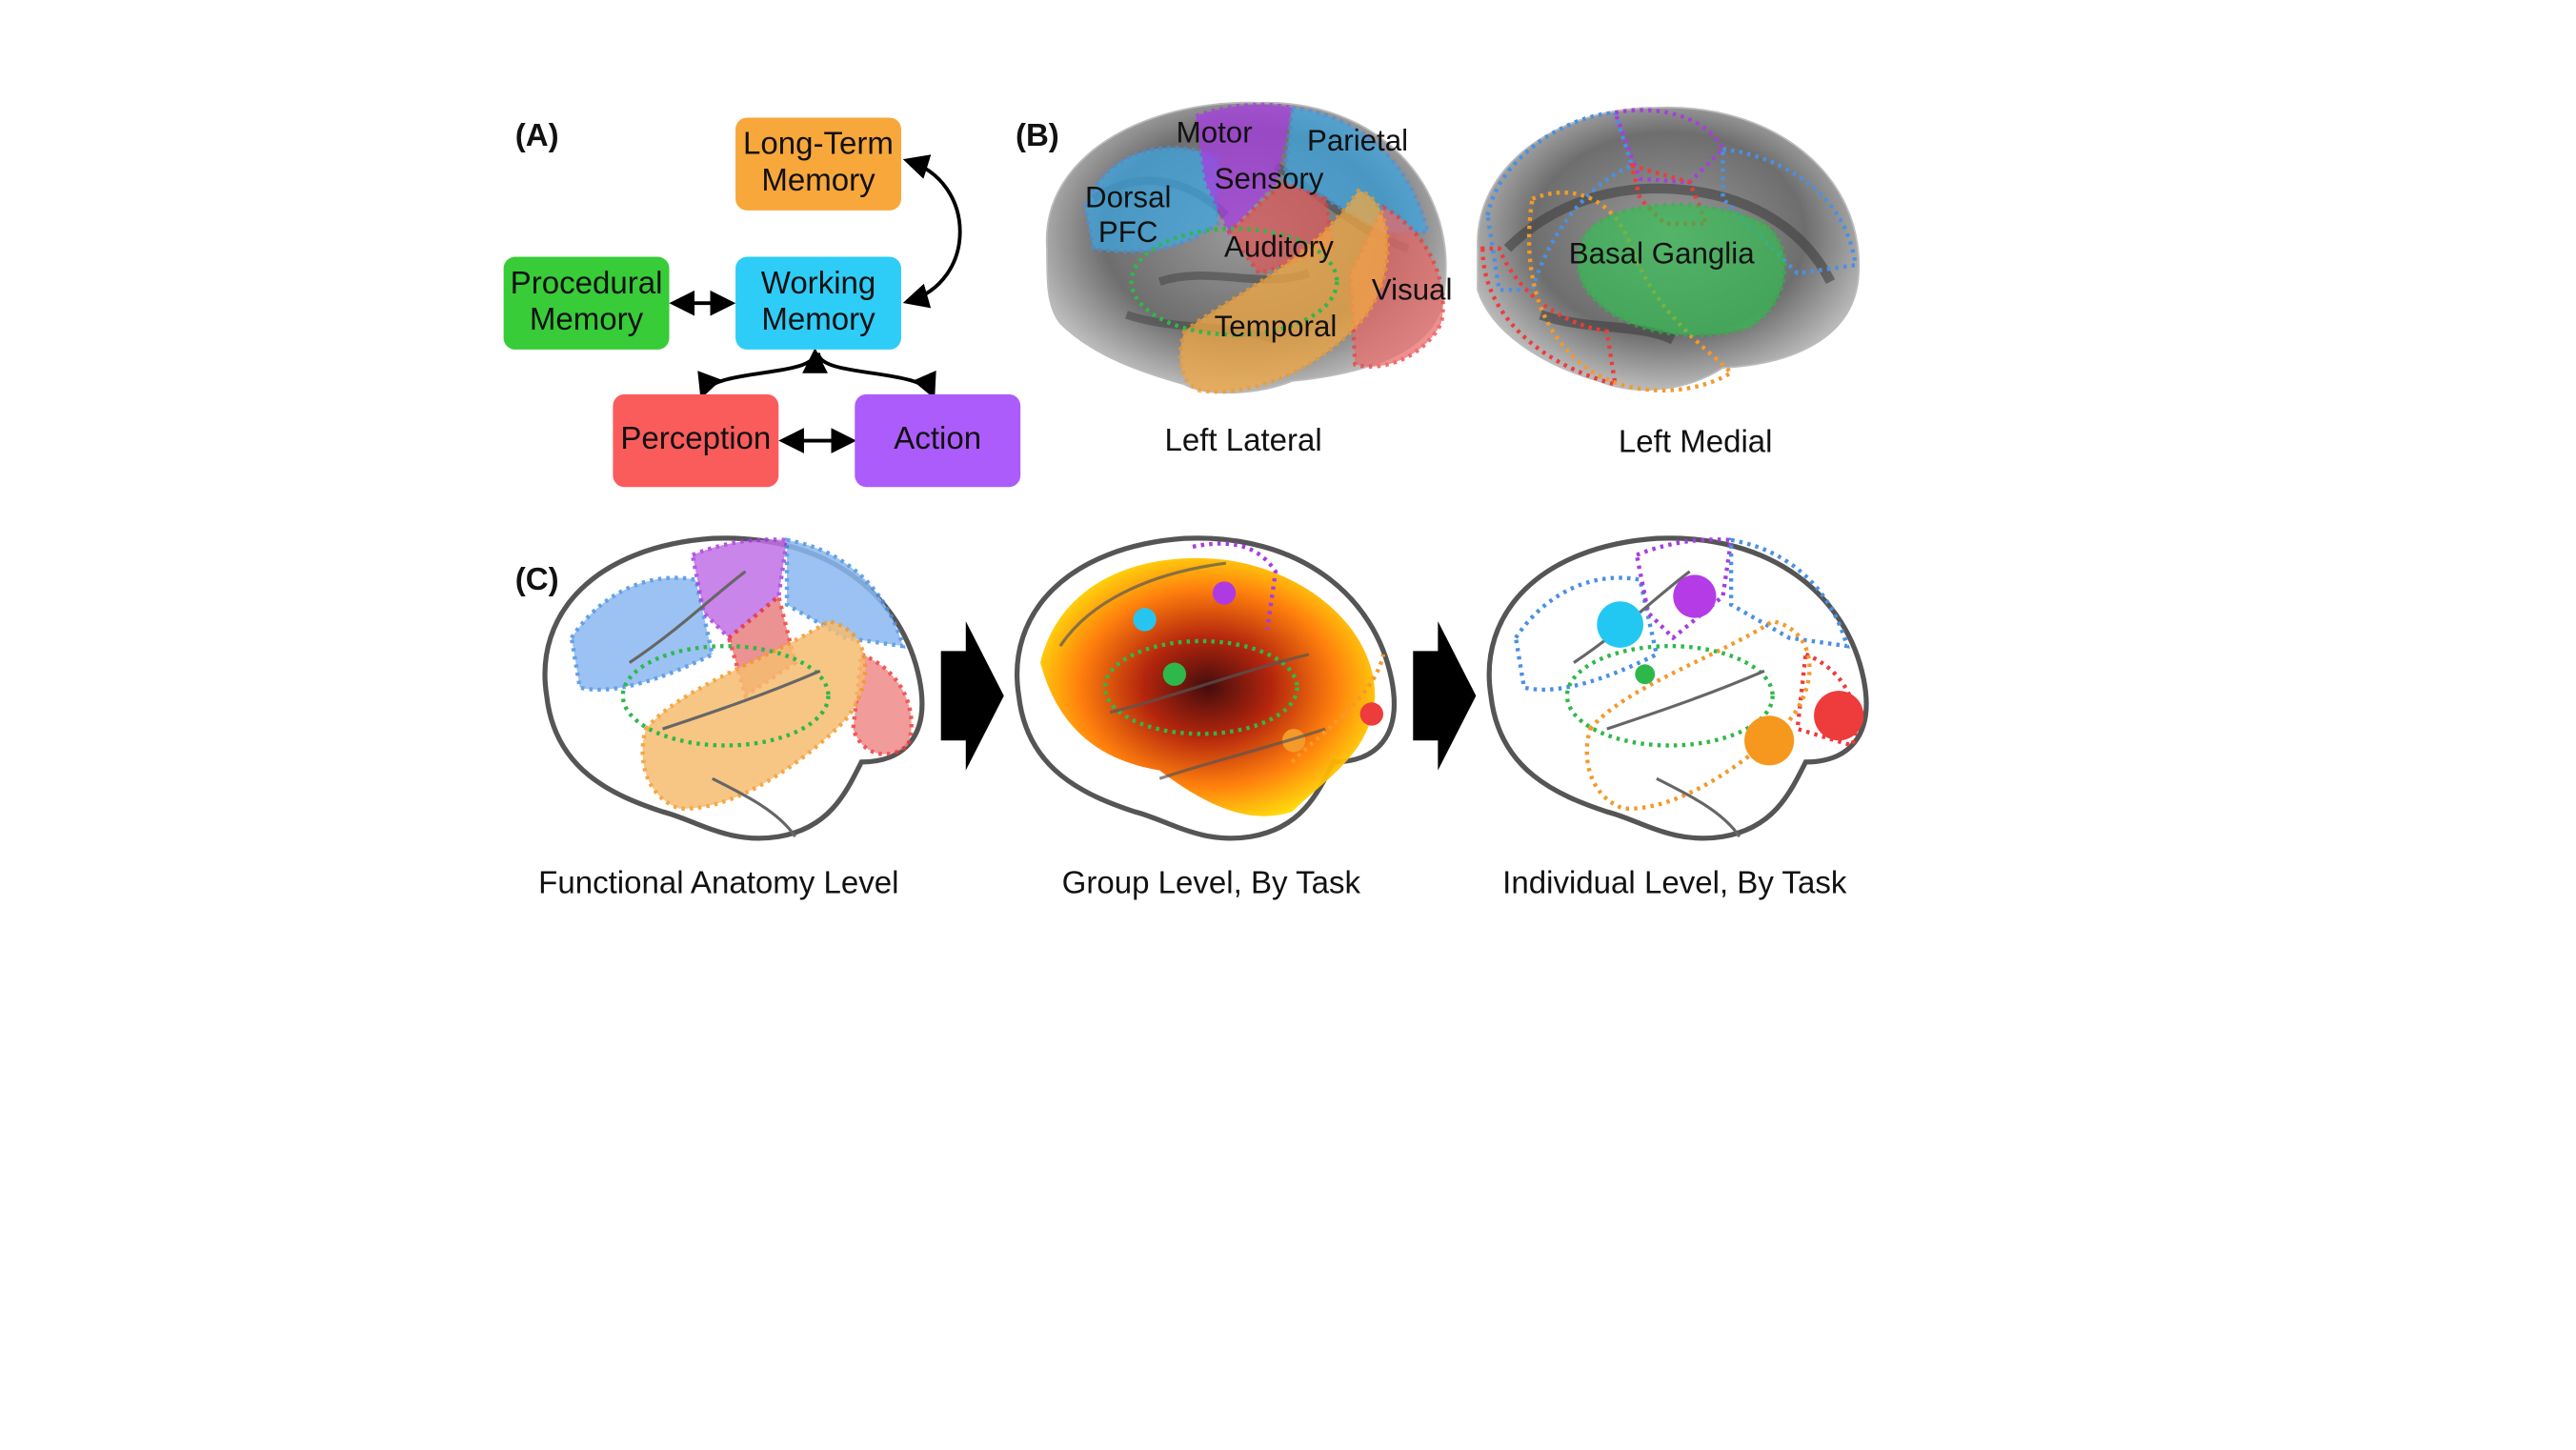 The height and width of the screenshot is (1450, 2576). I want to click on dorsal-pfc-line2: PFC, so click(1127, 232).